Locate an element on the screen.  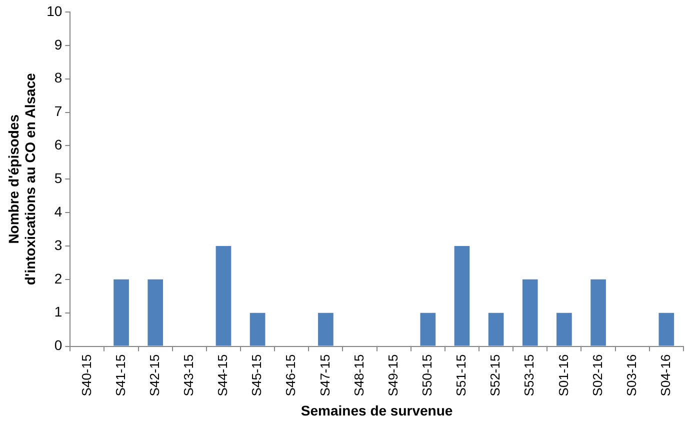
x-tick-label: S04-16 is located at coordinates (665, 375).